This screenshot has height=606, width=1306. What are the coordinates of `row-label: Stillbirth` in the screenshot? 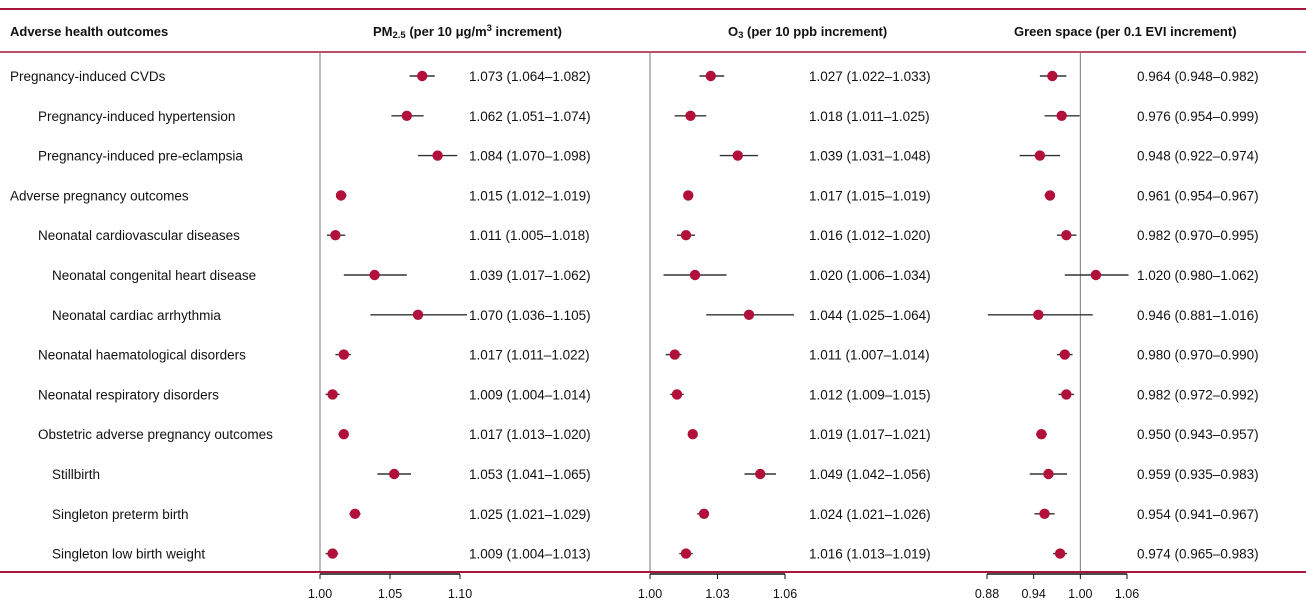 It's located at (76, 474).